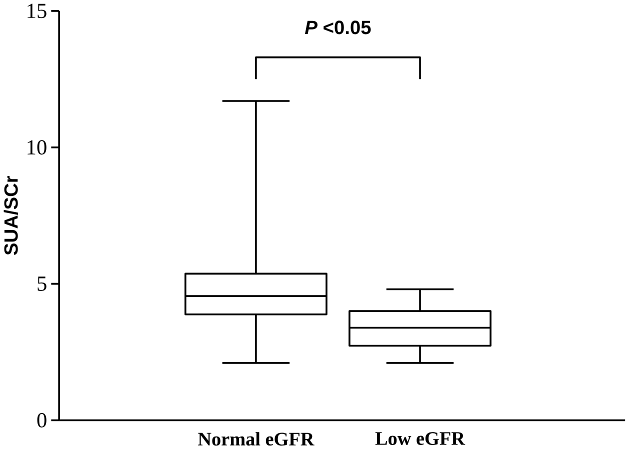 The height and width of the screenshot is (449, 626). I want to click on annotation: P <0.05, so click(338, 27).